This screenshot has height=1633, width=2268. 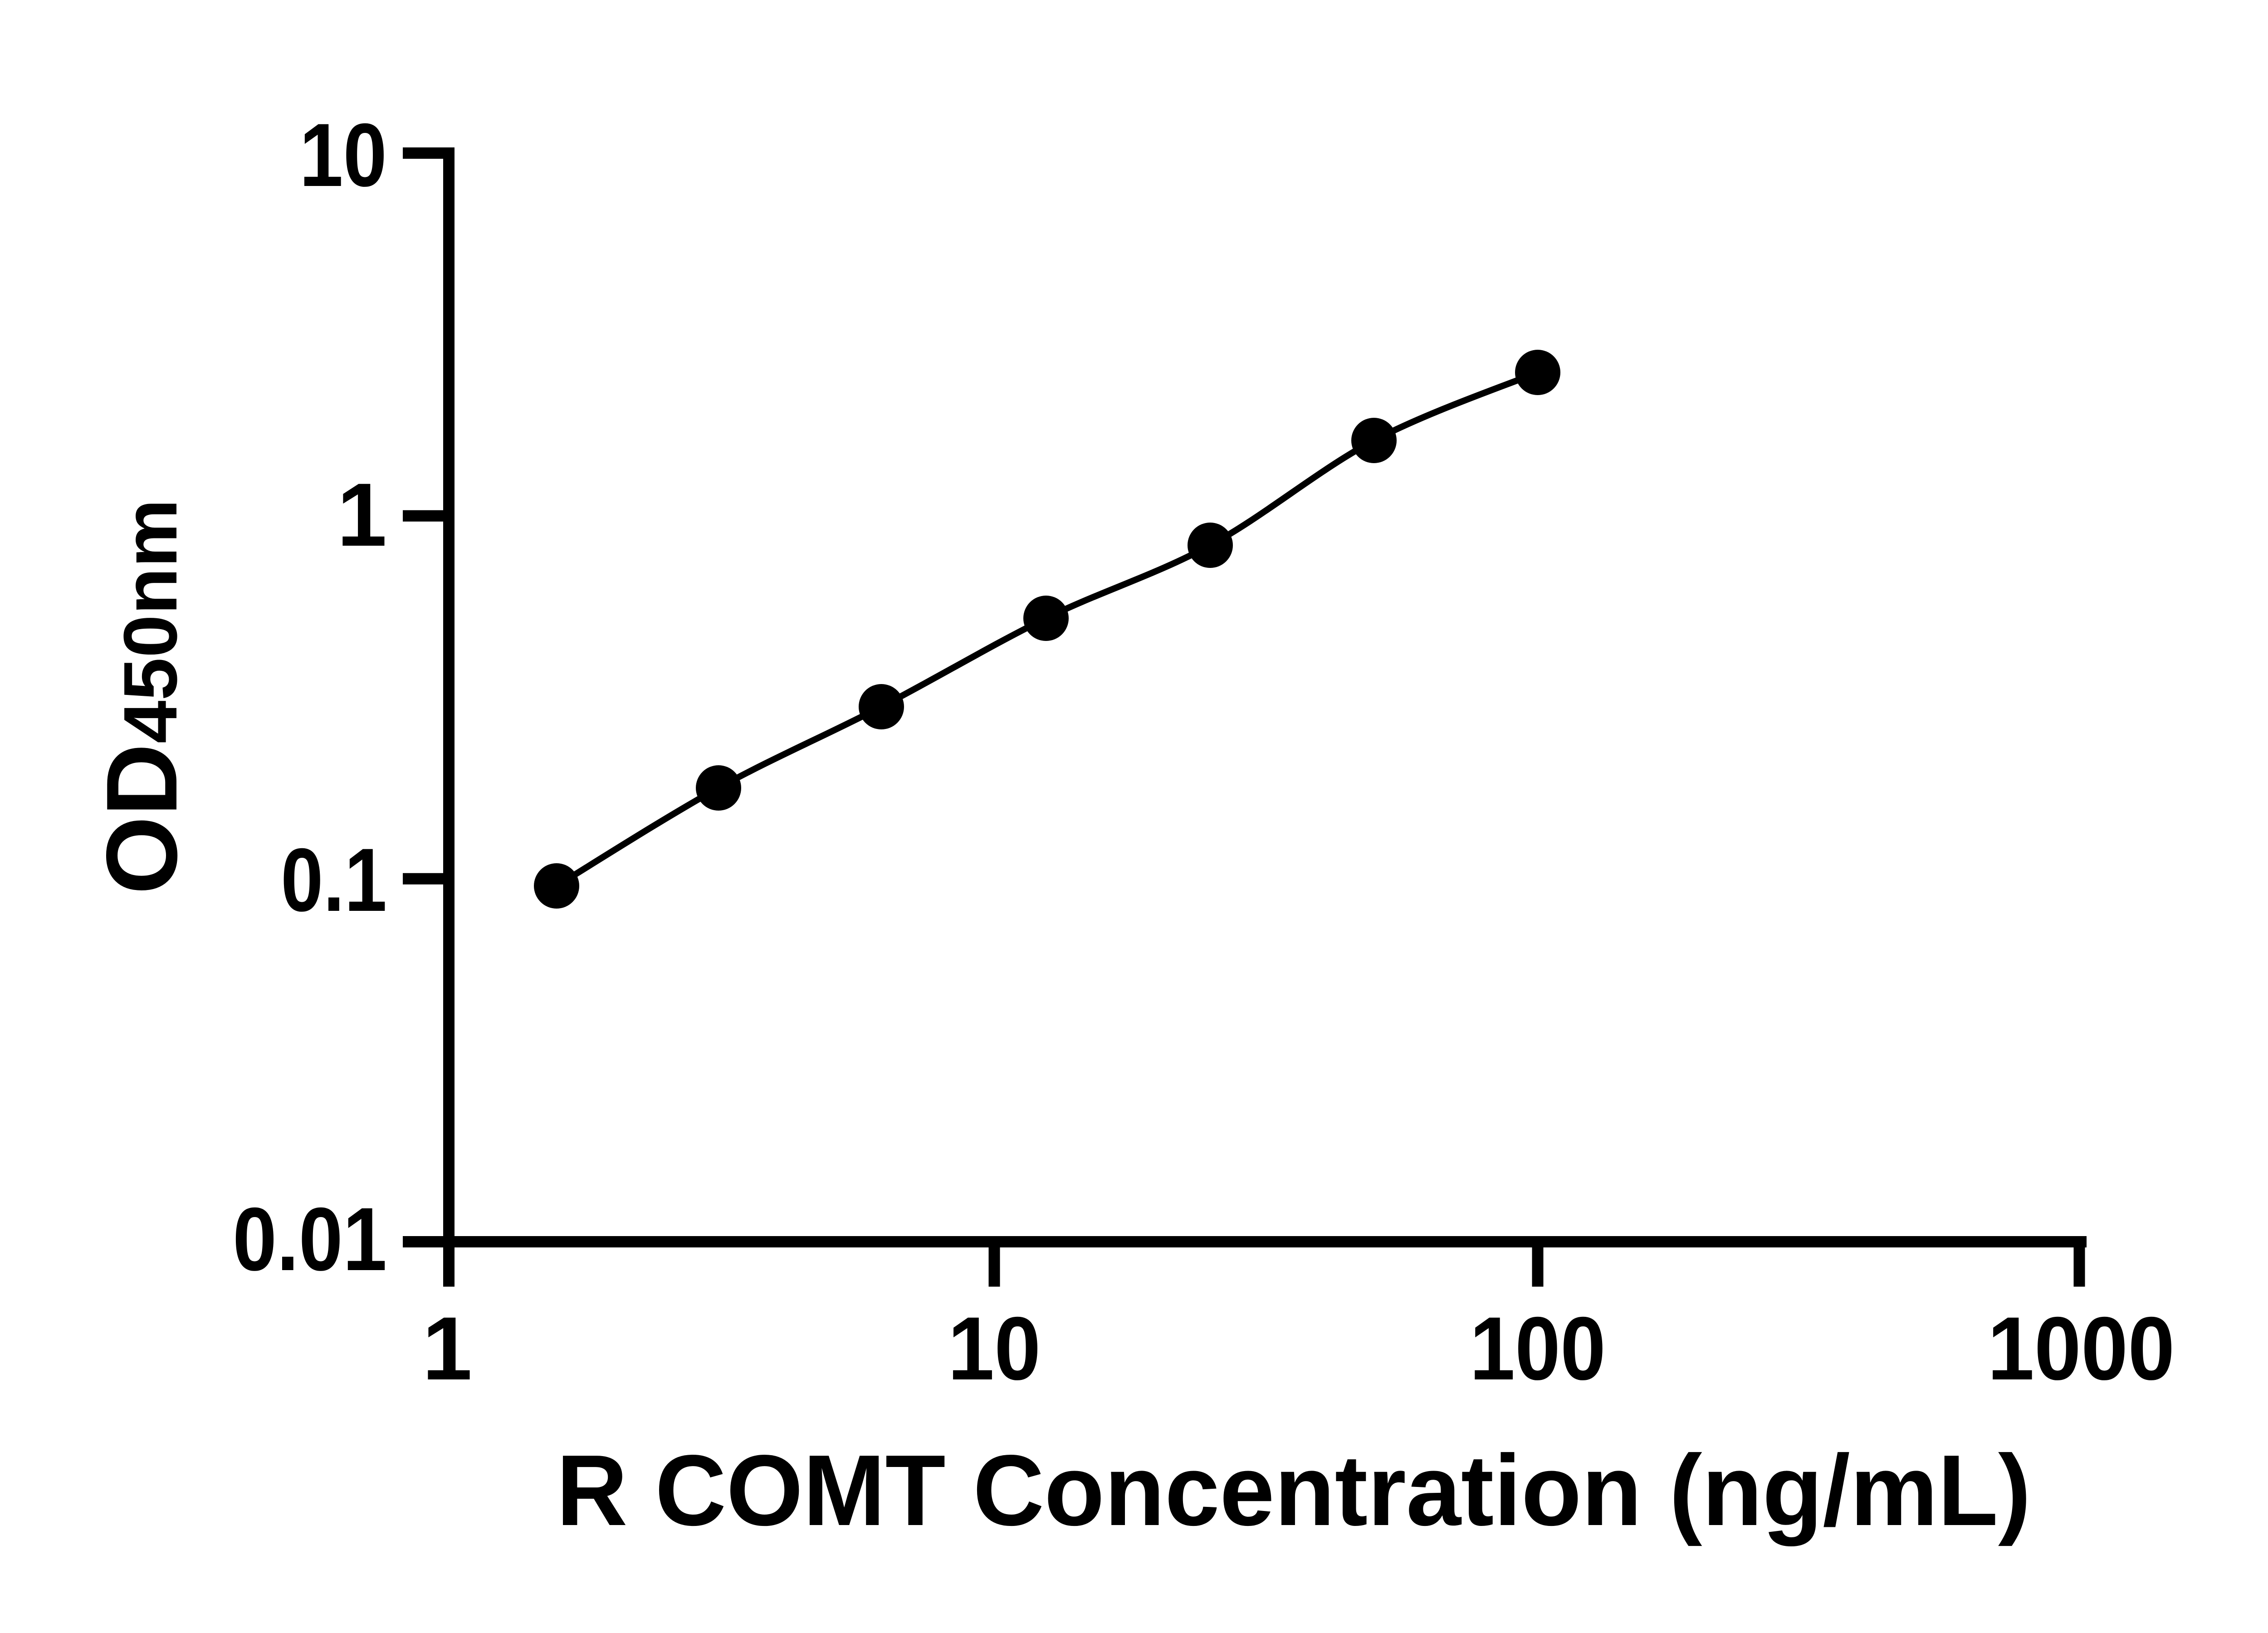 What do you see at coordinates (142, 697) in the screenshot?
I see `svg-text: OD450nm` at bounding box center [142, 697].